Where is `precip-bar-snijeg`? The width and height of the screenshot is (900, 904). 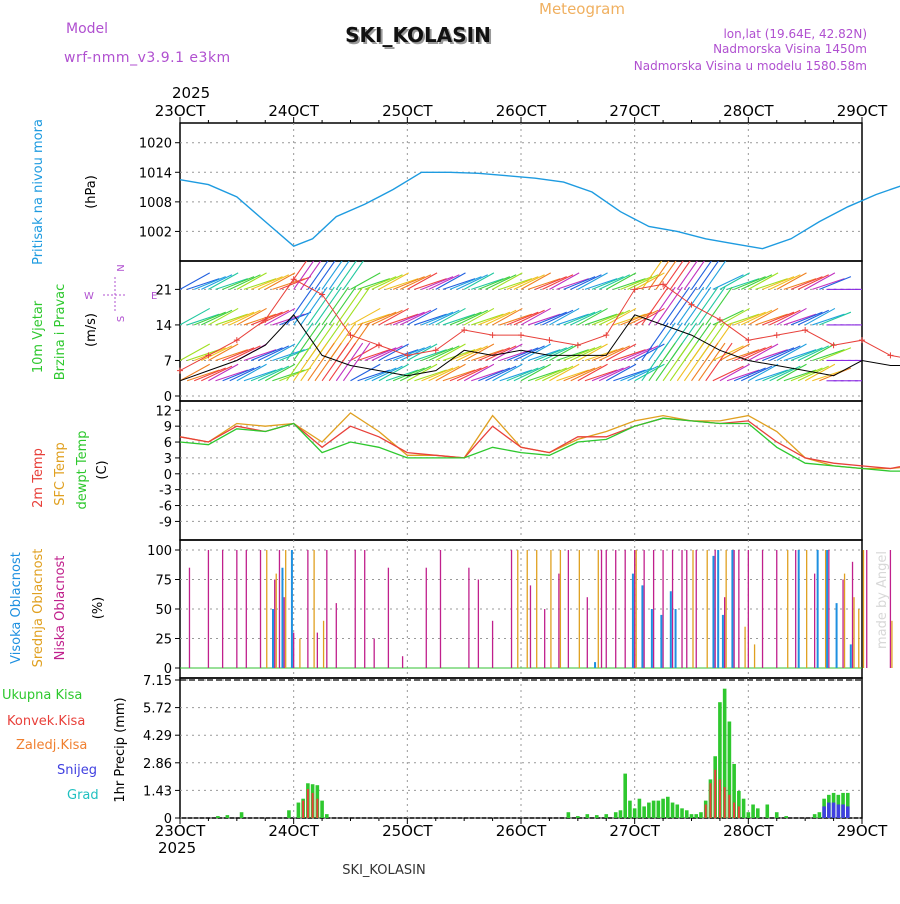 precip-bar-snijeg is located at coordinates (843, 811).